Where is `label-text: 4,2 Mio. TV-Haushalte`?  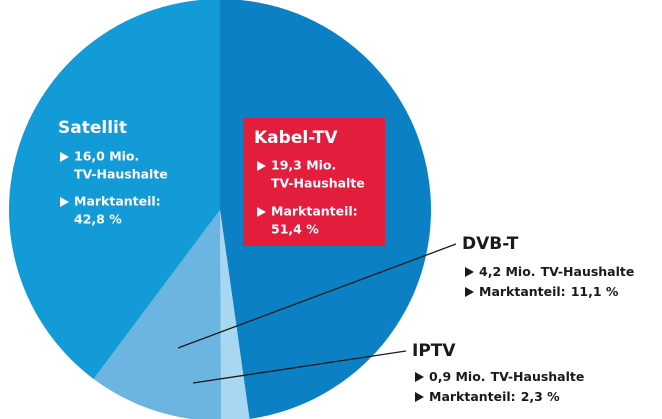
label-text: 4,2 Mio. TV-Haushalte is located at coordinates (556, 271).